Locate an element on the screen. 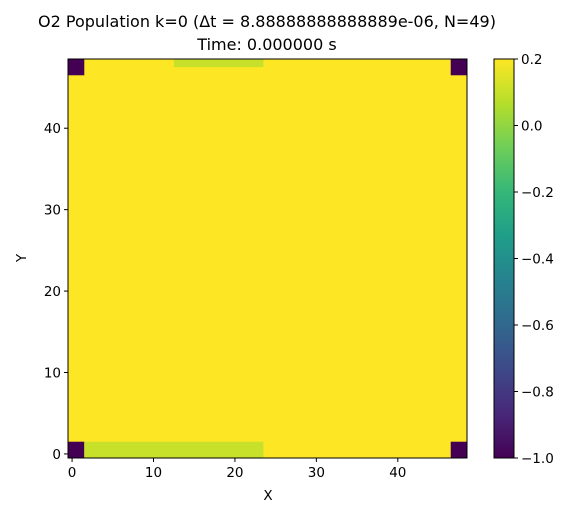  x-tick-label: 0 is located at coordinates (72, 473).